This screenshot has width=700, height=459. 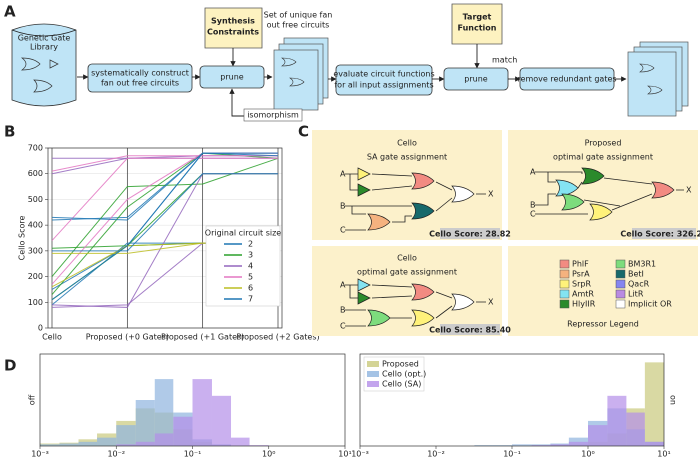 I want to click on library-cylinder, so click(x=44, y=65).